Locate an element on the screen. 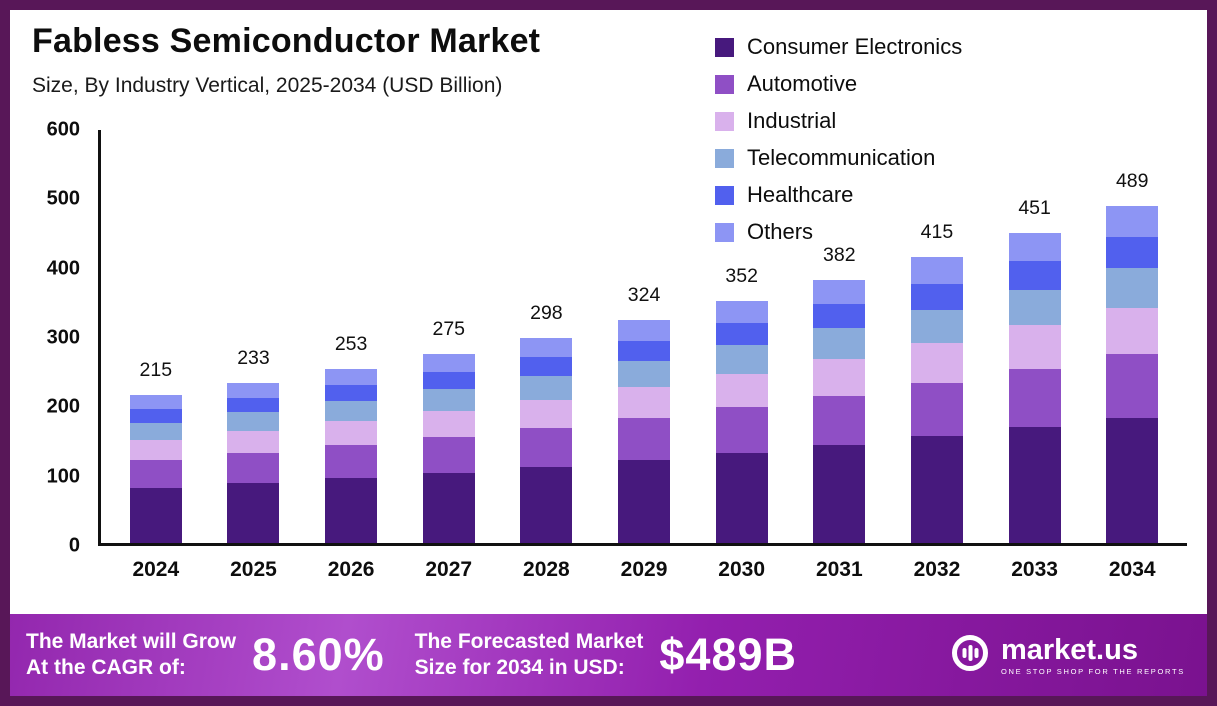 The height and width of the screenshot is (706, 1217). bar-column-2026: 253 is located at coordinates (351, 336).